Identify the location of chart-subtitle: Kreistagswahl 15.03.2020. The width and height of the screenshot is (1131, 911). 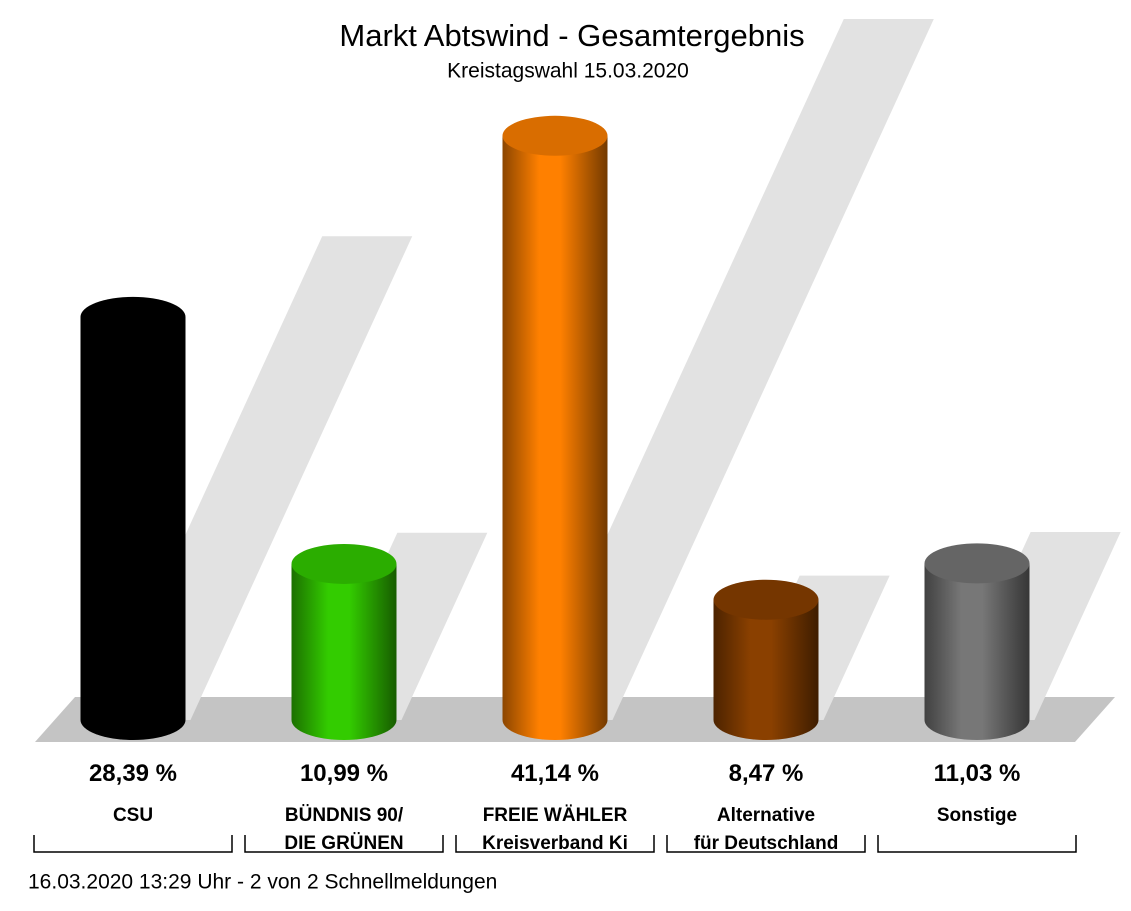
(568, 71).